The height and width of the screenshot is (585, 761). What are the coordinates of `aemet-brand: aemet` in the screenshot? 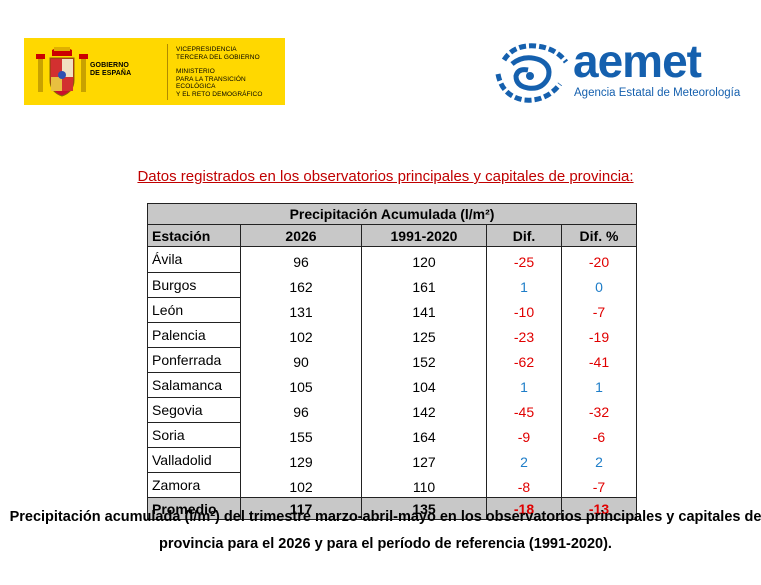 It's located at (637, 61).